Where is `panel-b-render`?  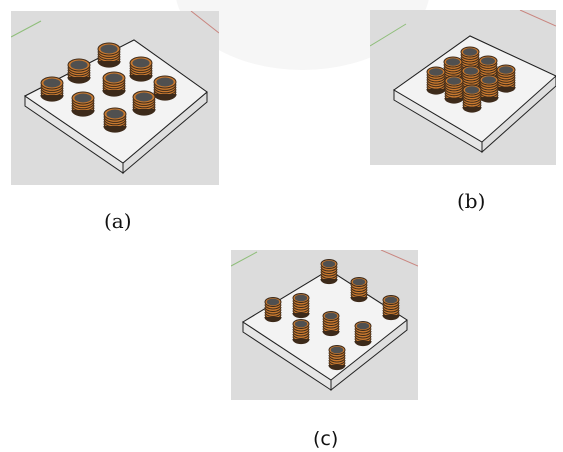 panel-b-render is located at coordinates (463, 87).